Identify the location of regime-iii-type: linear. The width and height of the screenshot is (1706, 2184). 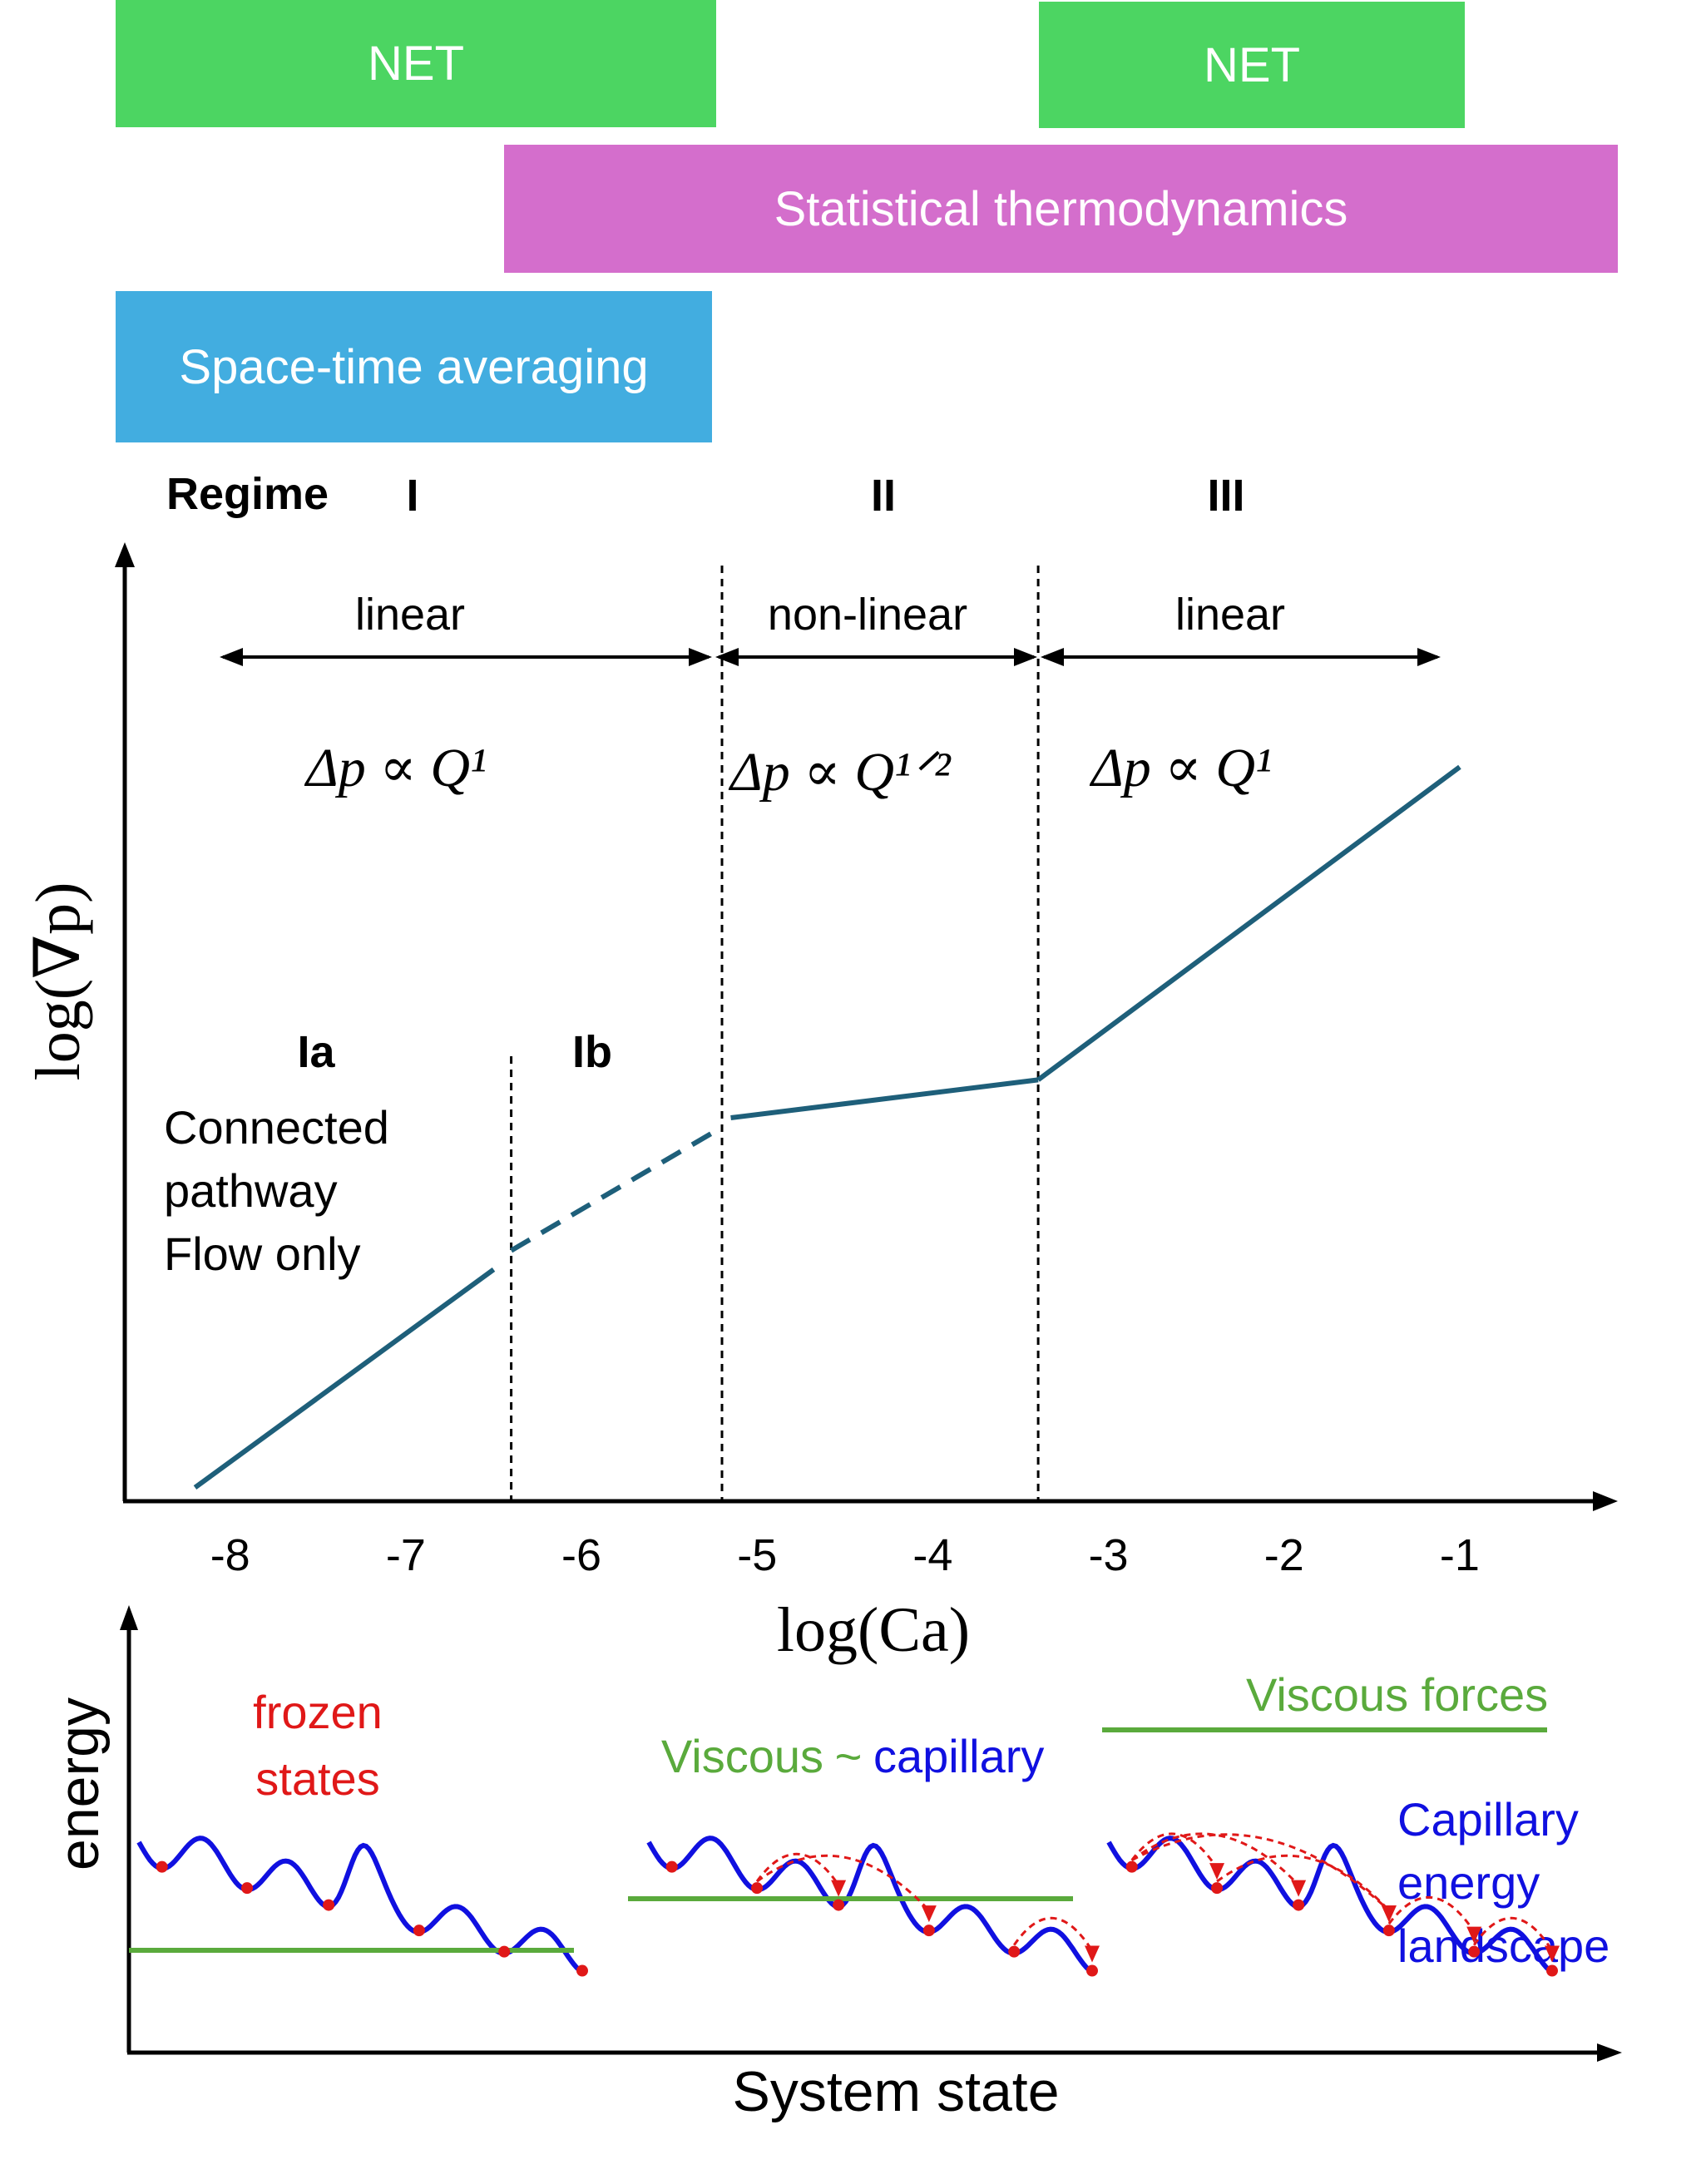
(1230, 615).